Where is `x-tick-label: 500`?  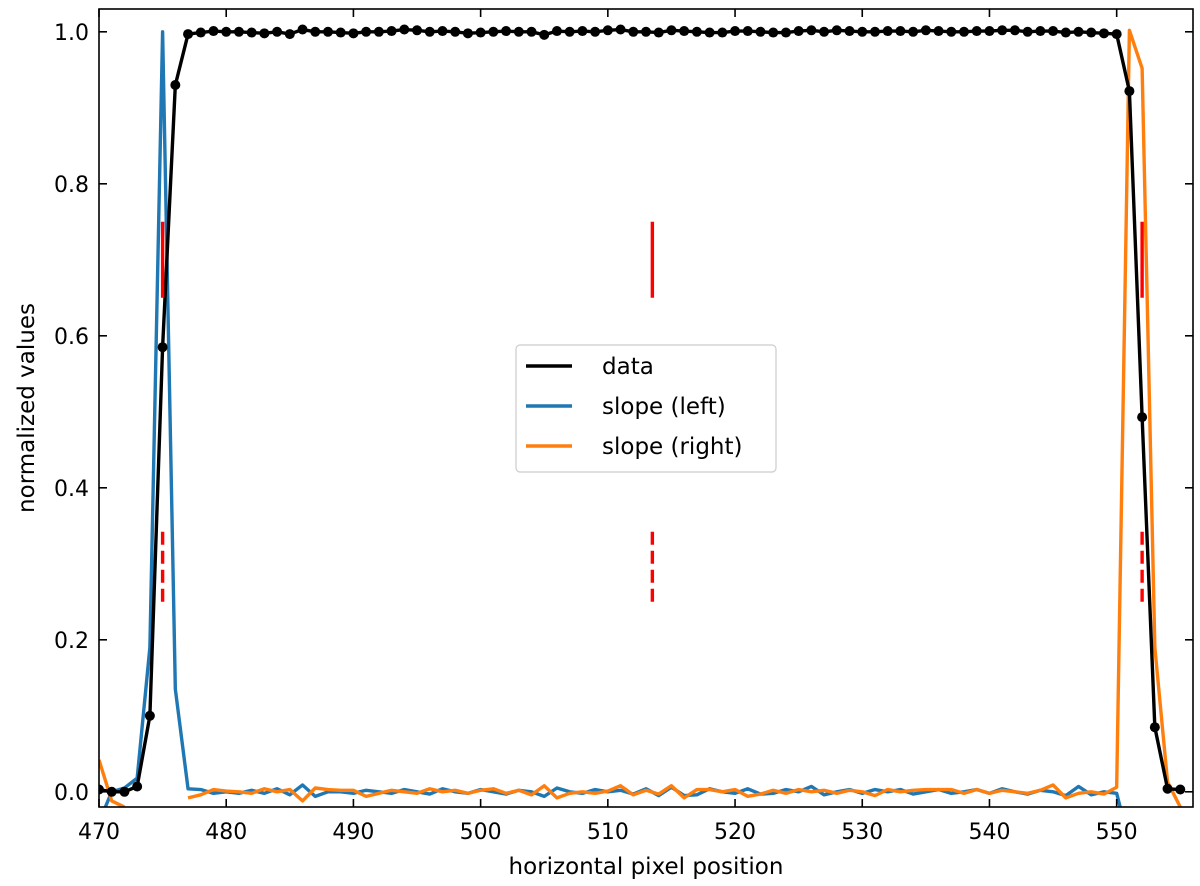 x-tick-label: 500 is located at coordinates (481, 832).